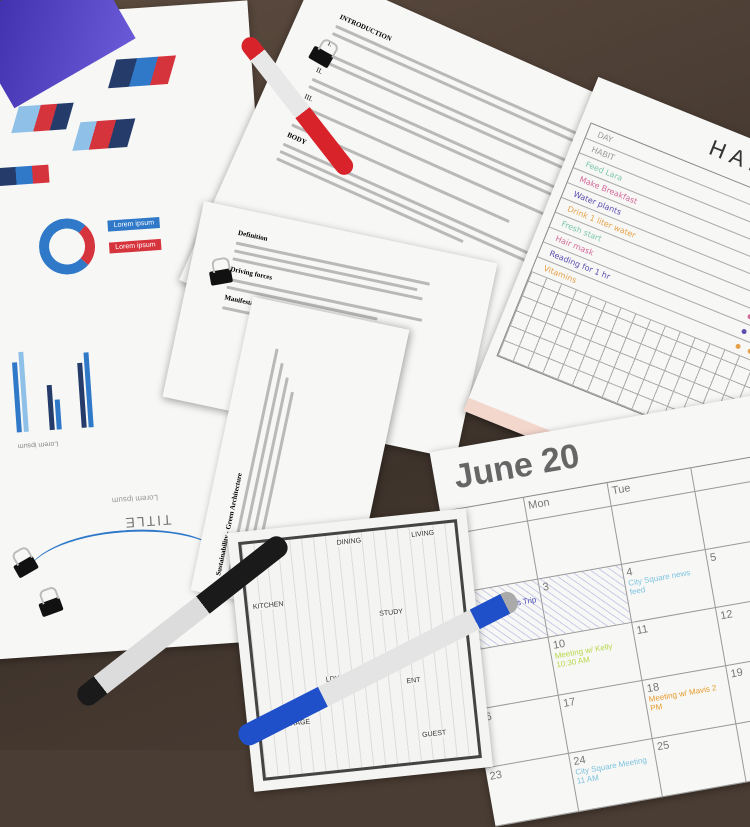 Image resolution: width=750 pixels, height=827 pixels. I want to click on chart-subtitle: Lorem ipsum, so click(135, 498).